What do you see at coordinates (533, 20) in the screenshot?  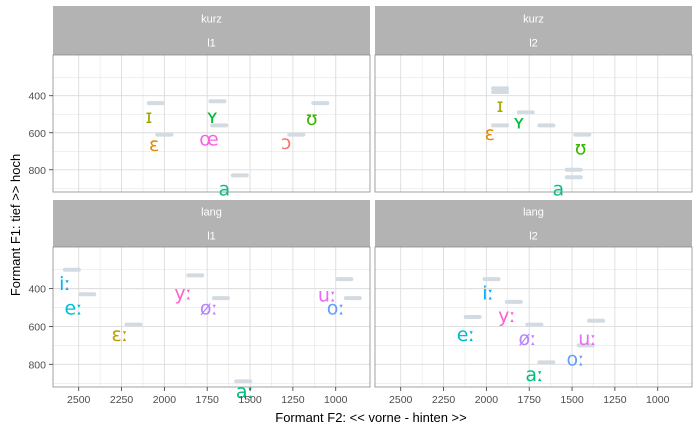 I see `strip-label-row: kurz` at bounding box center [533, 20].